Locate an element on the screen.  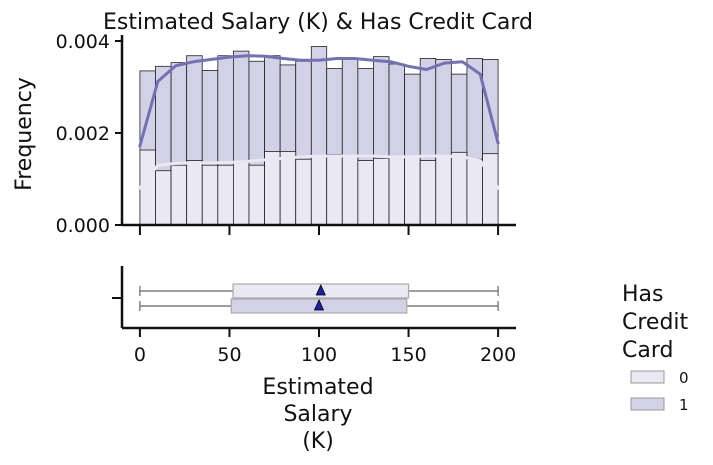
chart-title: Estimated Salary (K) & Has Credit Card is located at coordinates (318, 22).